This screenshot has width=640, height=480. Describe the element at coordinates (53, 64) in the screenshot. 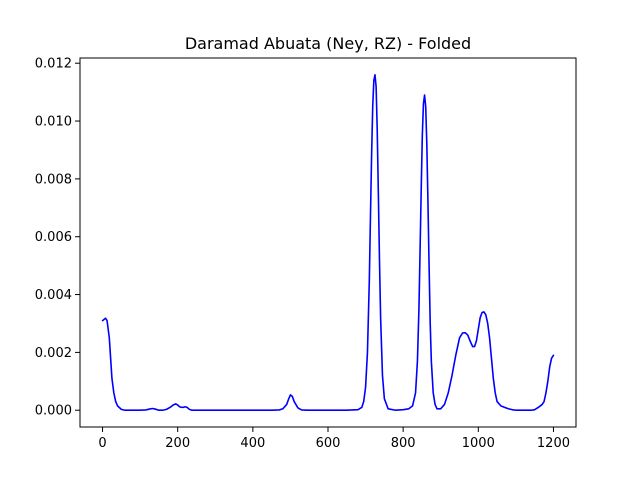

I see `y-tick-label: 0.012` at that location.